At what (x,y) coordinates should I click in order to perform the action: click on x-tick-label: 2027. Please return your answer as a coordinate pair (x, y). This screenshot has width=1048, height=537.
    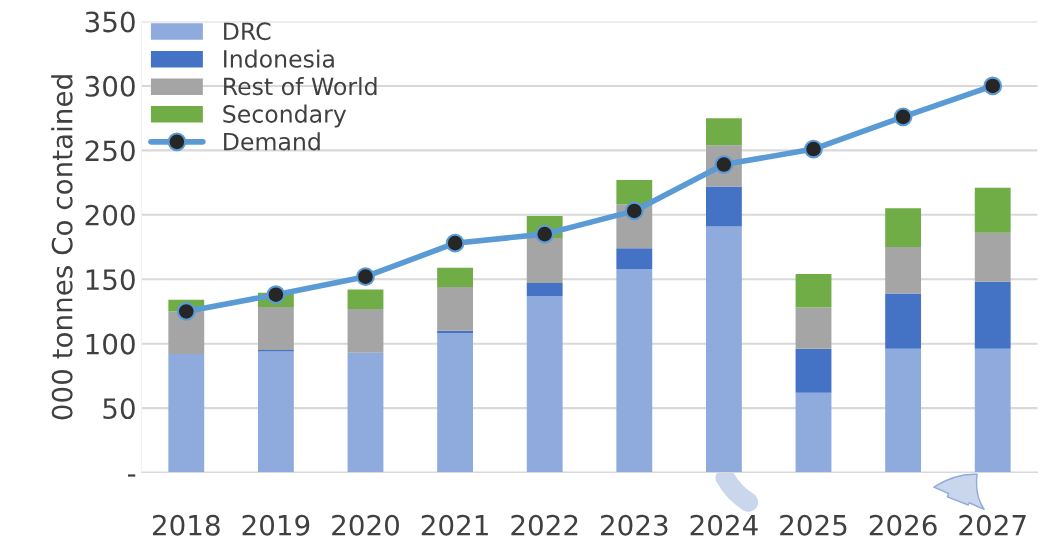
    Looking at the image, I should click on (992, 525).